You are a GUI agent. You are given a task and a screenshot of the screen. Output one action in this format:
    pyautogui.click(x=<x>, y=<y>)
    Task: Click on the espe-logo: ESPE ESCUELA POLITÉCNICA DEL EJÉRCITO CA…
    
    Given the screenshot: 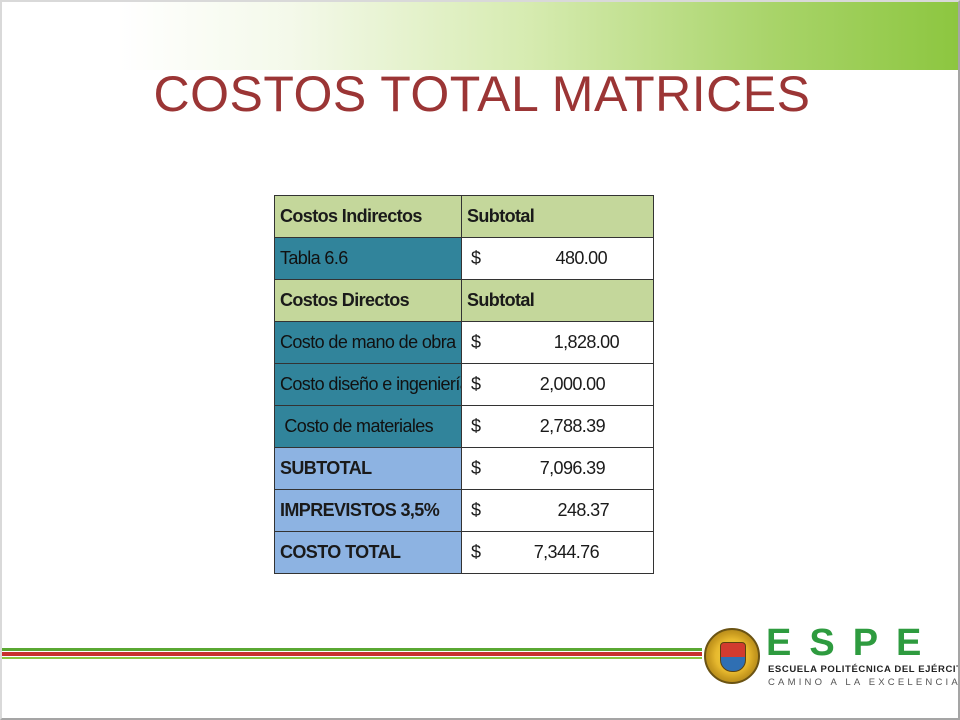 What is the action you would take?
    pyautogui.click(x=830, y=659)
    